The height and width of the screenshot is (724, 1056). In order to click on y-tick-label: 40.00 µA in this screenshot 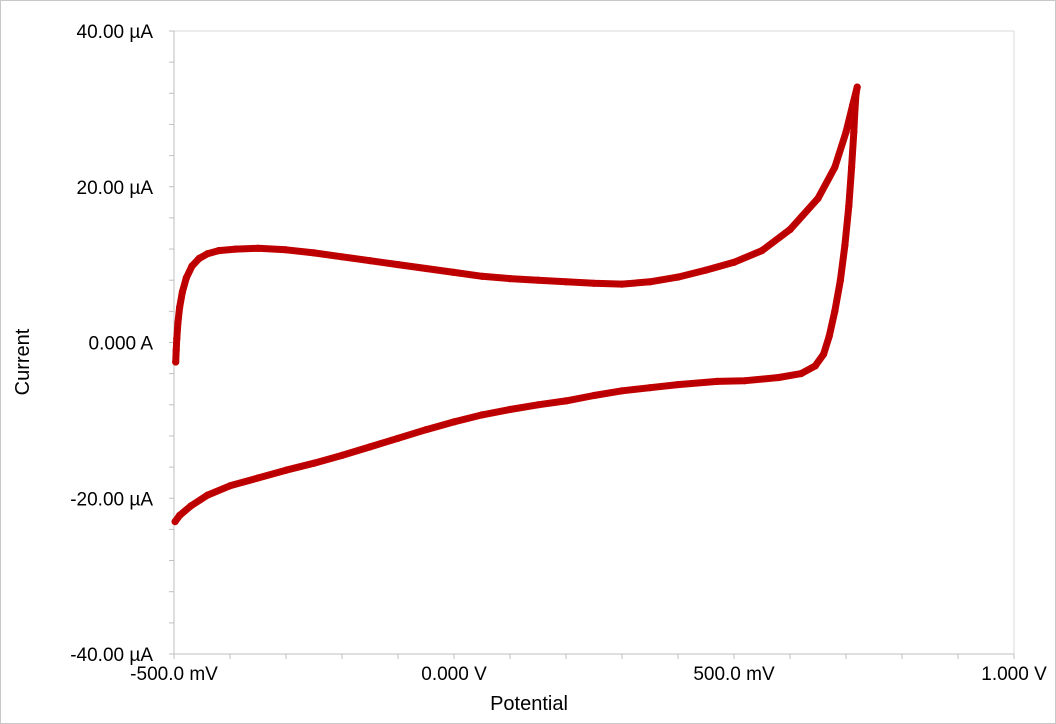, I will do `click(115, 32)`.